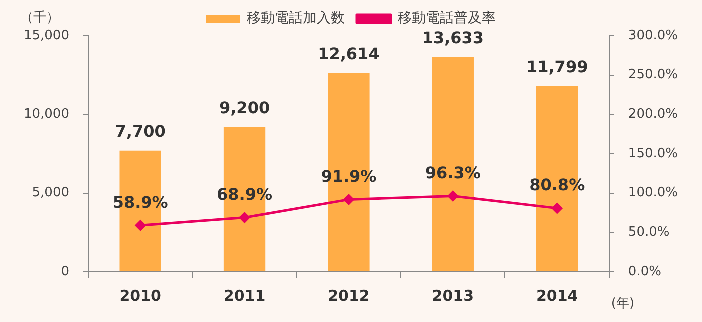 The height and width of the screenshot is (322, 702). Describe the element at coordinates (557, 295) in the screenshot. I see `x-tick-label: 2014` at that location.